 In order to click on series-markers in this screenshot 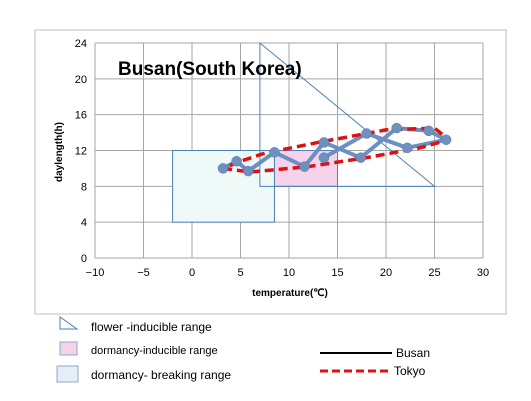, I will do `click(334, 149)`.